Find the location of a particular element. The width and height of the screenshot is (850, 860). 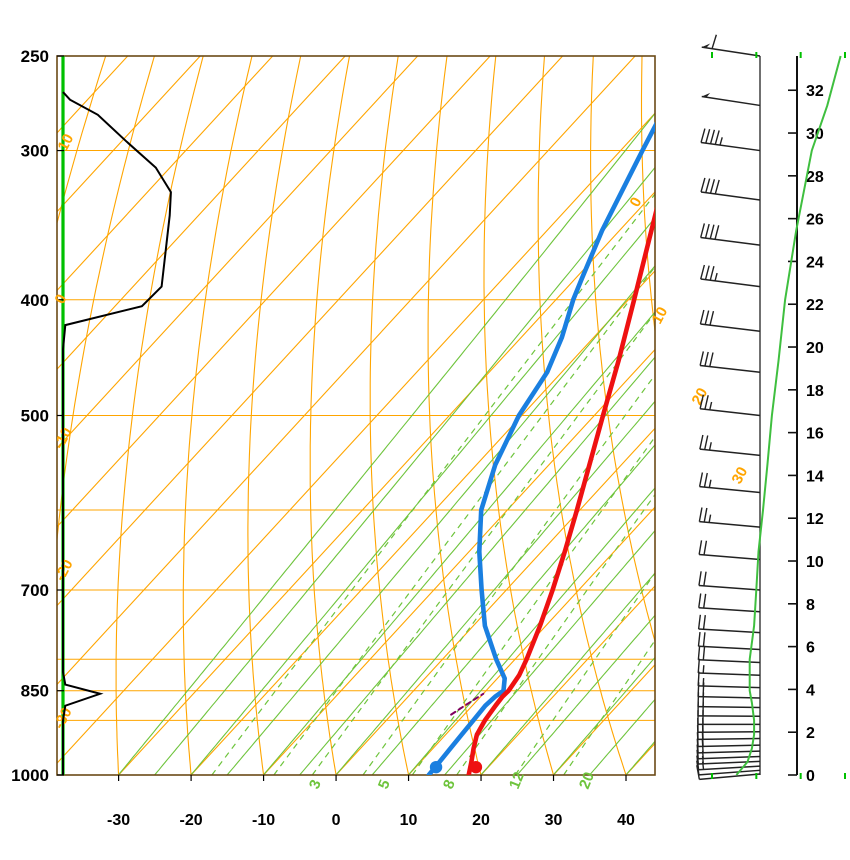

height-tick-26: 26 is located at coordinates (815, 220).